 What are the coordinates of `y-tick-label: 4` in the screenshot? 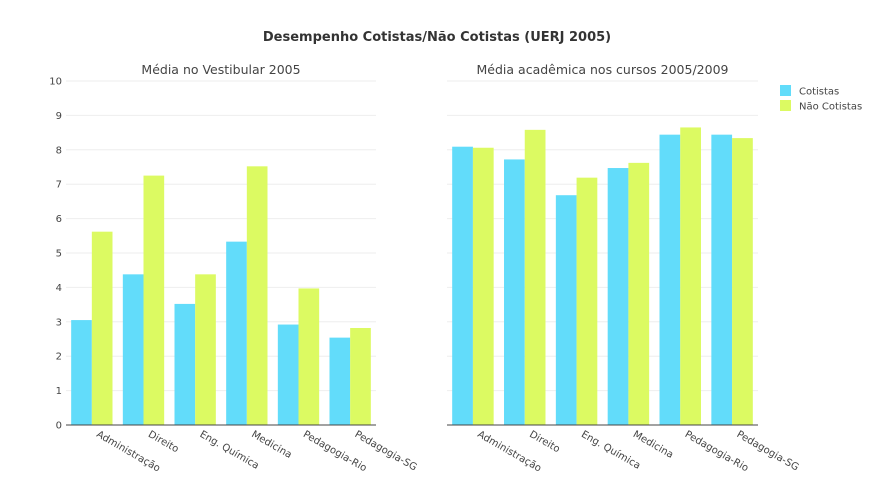 It's located at (59, 288).